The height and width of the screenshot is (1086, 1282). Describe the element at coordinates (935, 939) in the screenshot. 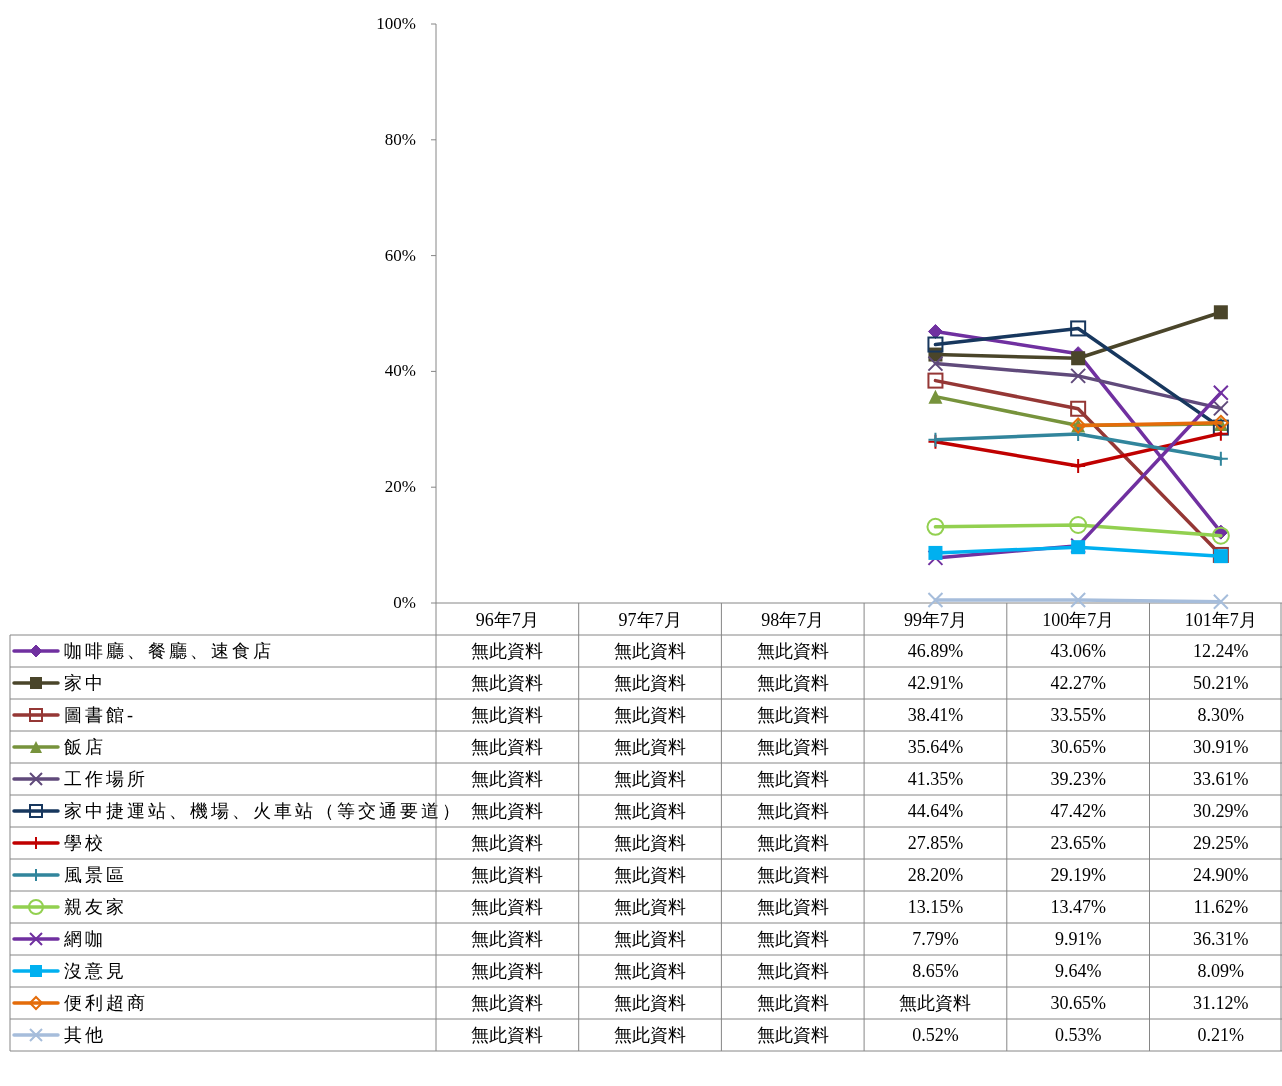

I see `data-label: 7.79%` at that location.